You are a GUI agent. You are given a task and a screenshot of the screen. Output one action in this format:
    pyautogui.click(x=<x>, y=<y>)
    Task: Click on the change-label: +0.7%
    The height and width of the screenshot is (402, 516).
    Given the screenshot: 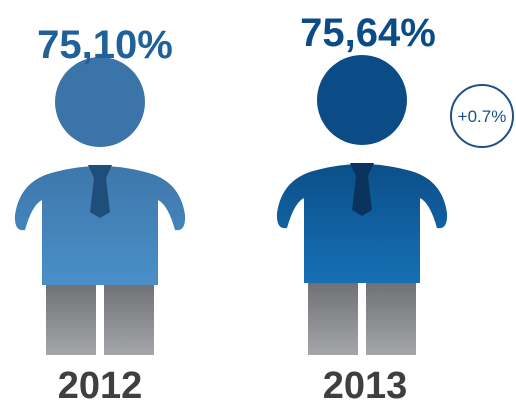 What is the action you would take?
    pyautogui.click(x=482, y=116)
    